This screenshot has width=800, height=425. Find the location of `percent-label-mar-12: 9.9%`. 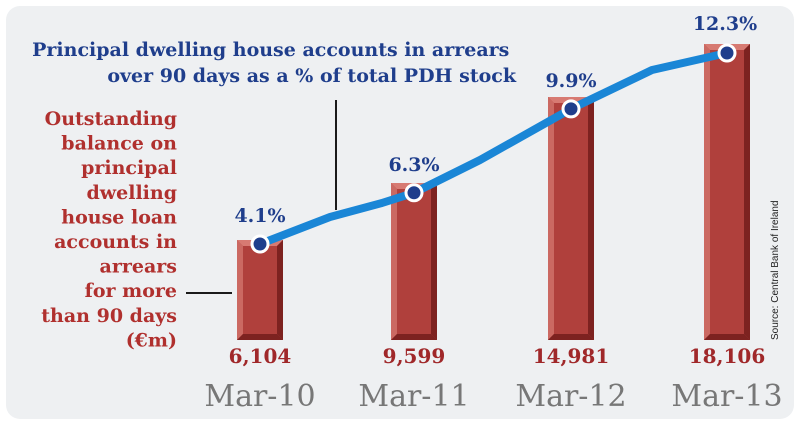

percent-label-mar-12: 9.9% is located at coordinates (570, 81).